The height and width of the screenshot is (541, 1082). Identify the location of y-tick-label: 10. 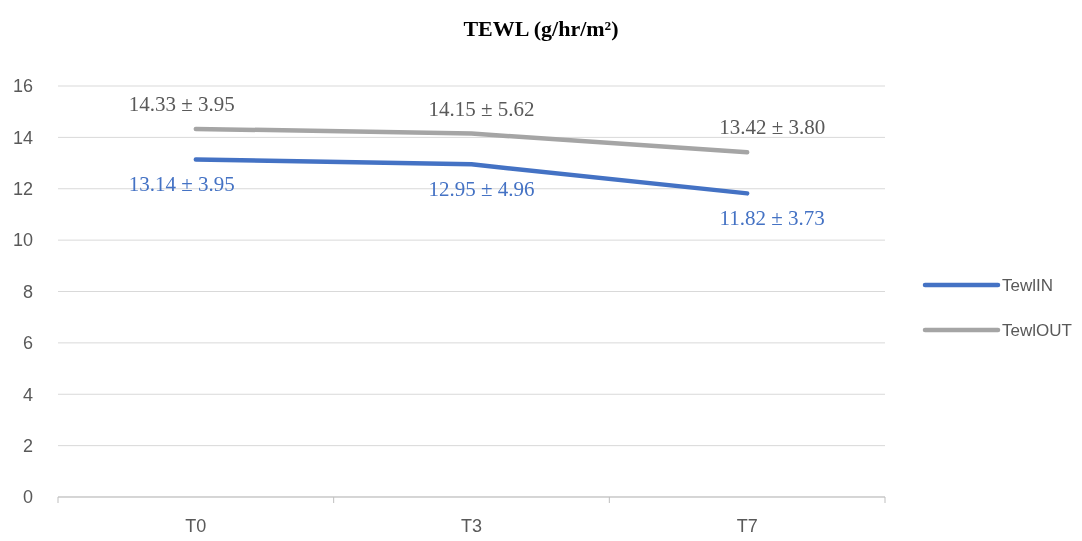
(22, 240).